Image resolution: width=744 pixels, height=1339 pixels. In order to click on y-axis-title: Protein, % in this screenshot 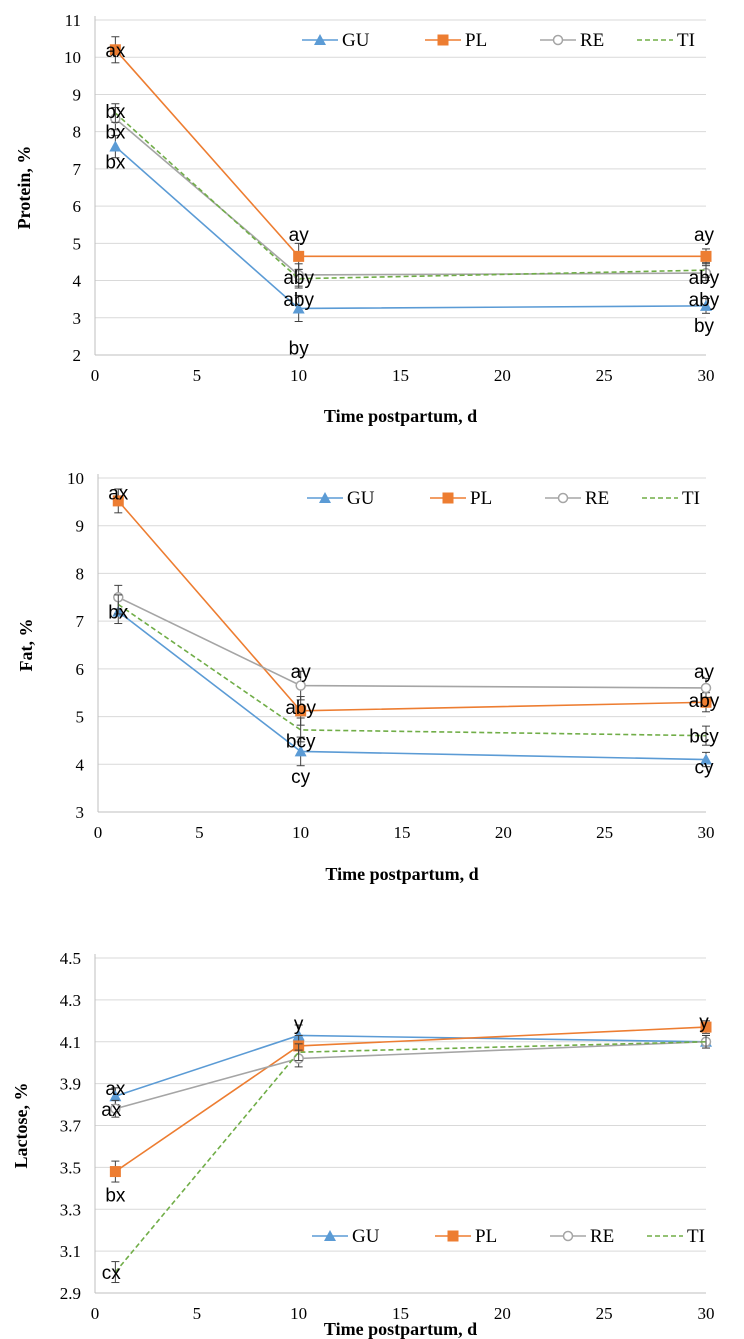, I will do `click(24, 188)`.